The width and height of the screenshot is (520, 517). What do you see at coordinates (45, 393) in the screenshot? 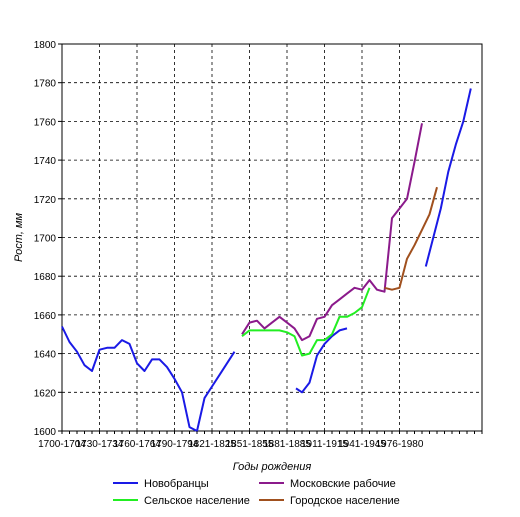
I see `y-tick-label: 1620` at bounding box center [45, 393].